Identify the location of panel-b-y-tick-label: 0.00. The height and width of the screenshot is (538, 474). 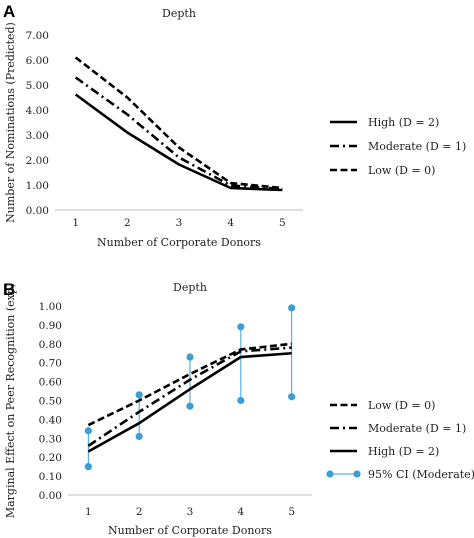
(50, 496).